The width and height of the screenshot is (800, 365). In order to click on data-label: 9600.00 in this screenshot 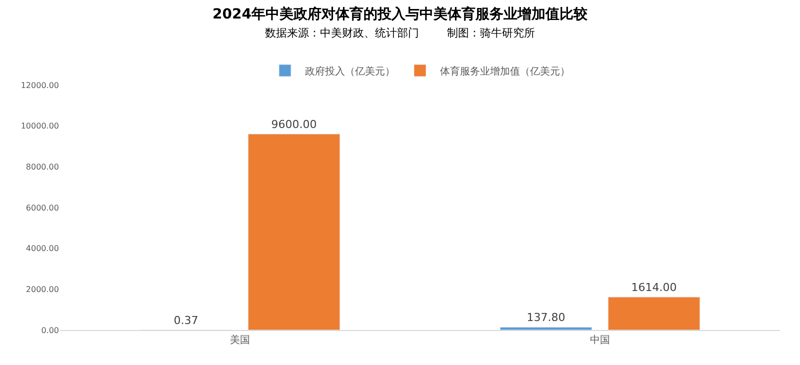, I will do `click(294, 124)`.